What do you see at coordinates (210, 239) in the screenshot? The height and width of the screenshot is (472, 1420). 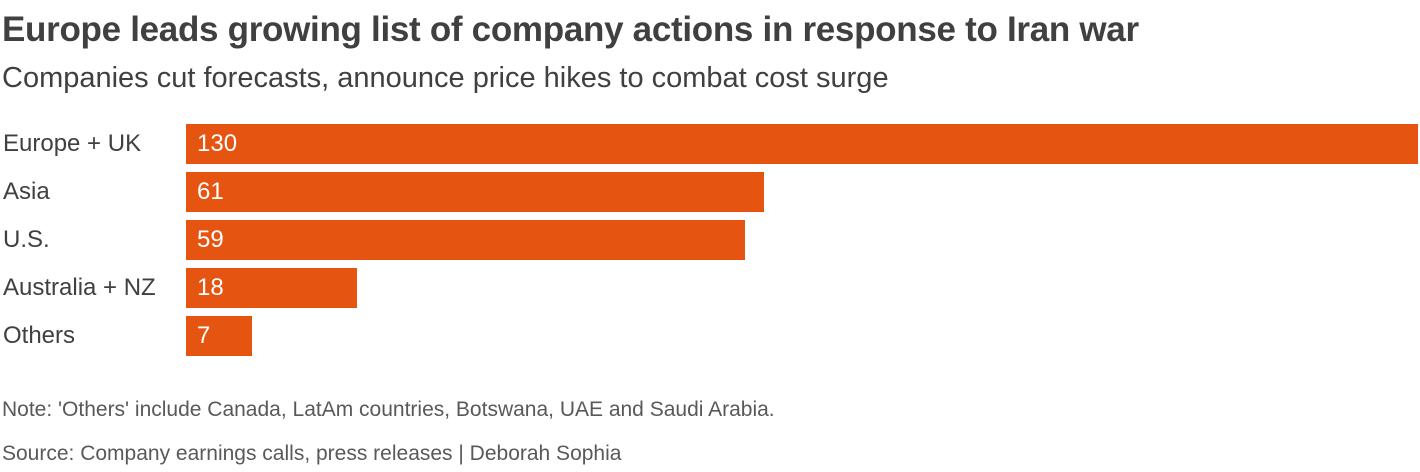 I see `bar-value-label: 59` at bounding box center [210, 239].